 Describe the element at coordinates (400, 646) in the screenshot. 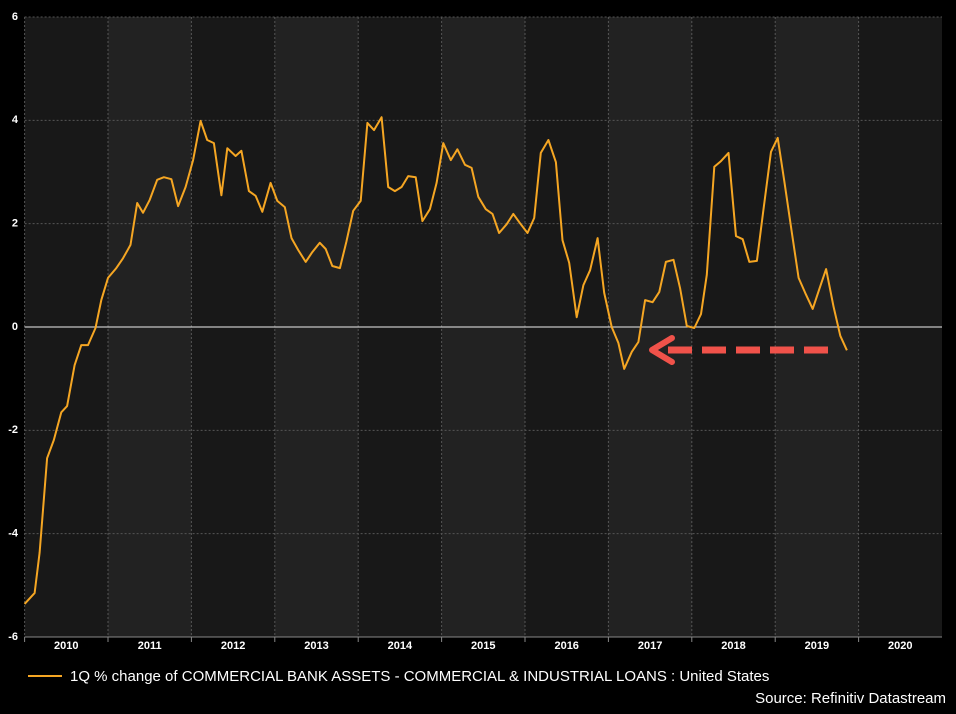

I see `x-tick-label: 2014` at that location.